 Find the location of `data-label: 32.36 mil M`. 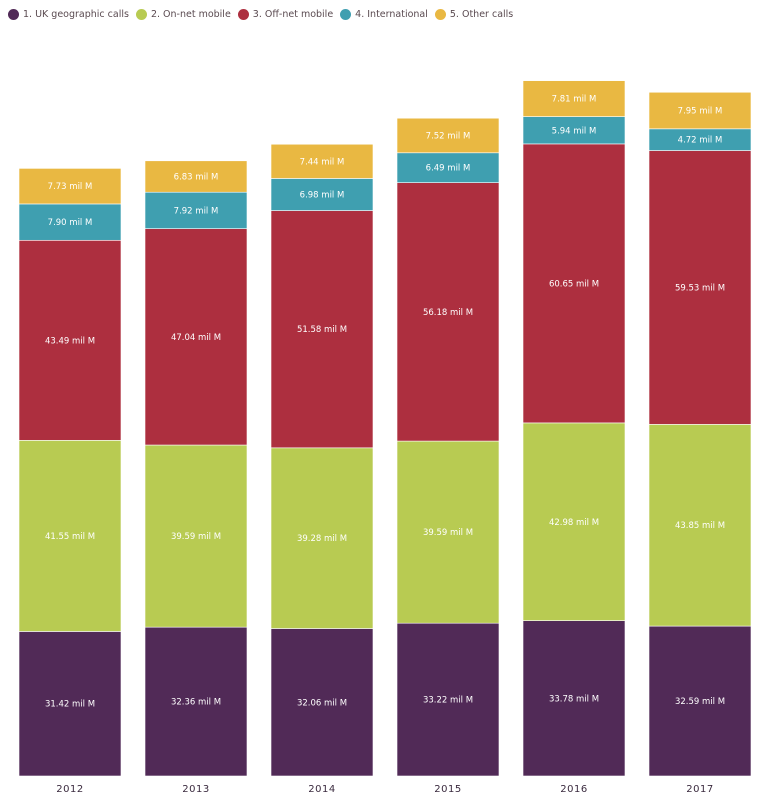

data-label: 32.36 mil M is located at coordinates (196, 703).